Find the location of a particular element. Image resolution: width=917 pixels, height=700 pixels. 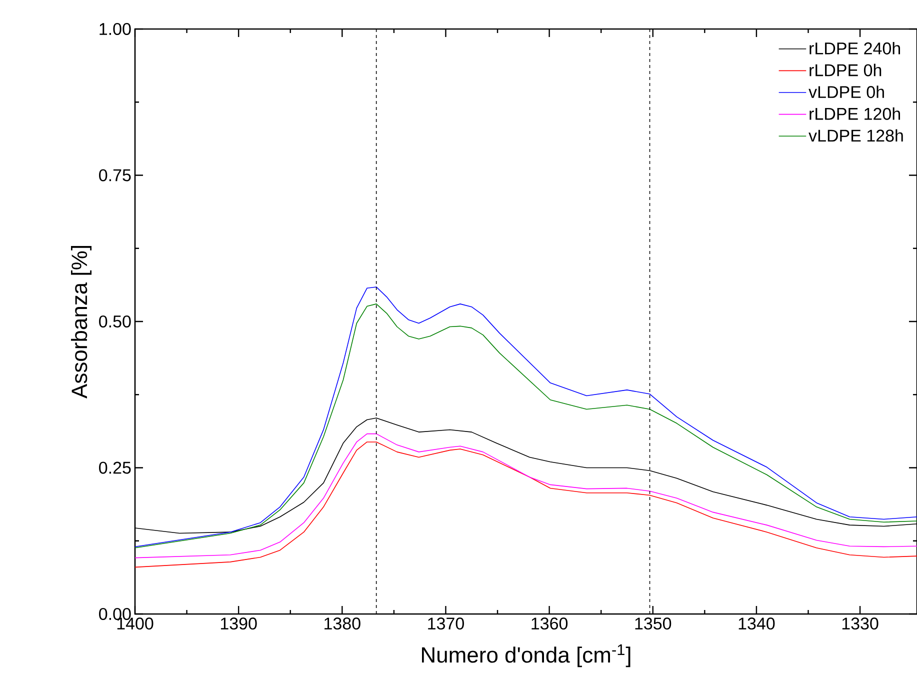

x-tick-label: 1340 is located at coordinates (756, 624).